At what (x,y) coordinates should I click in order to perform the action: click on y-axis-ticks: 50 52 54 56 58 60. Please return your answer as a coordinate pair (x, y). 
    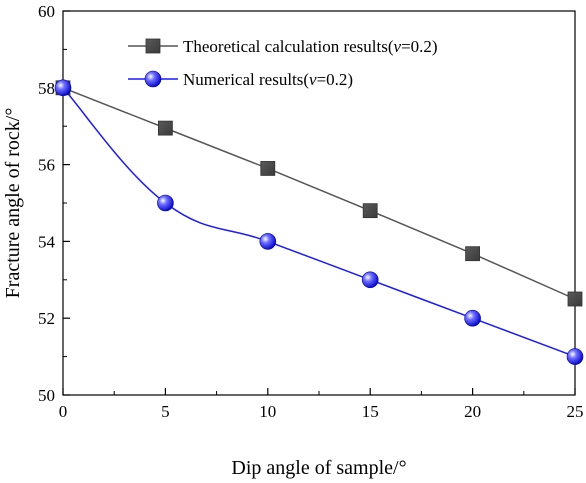
    Looking at the image, I should click on (54, 203).